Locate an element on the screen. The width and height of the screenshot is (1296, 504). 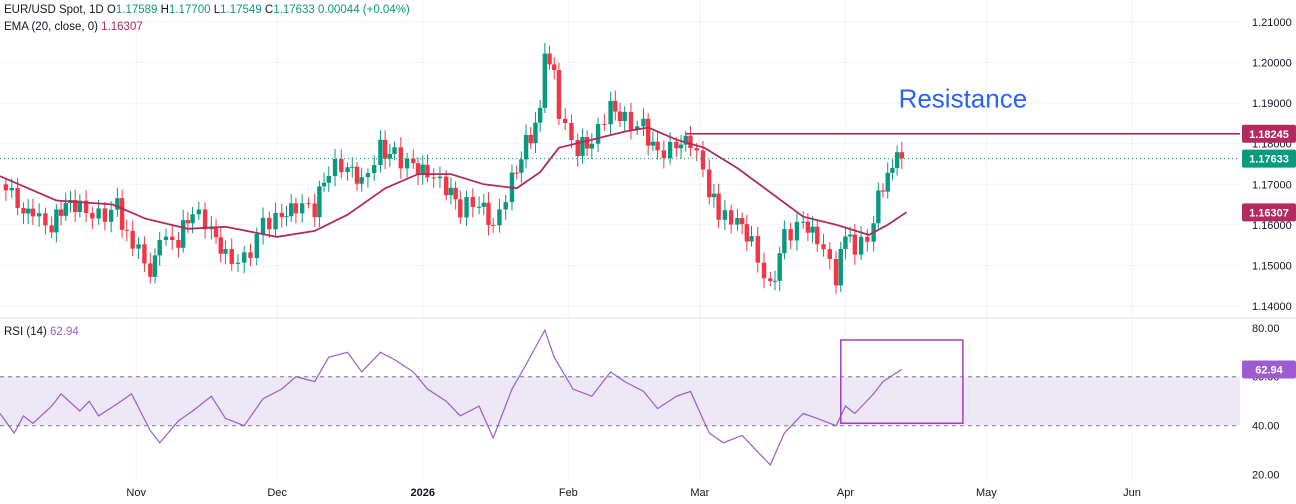
ema-price-tag: 1.16307 is located at coordinates (1269, 213).